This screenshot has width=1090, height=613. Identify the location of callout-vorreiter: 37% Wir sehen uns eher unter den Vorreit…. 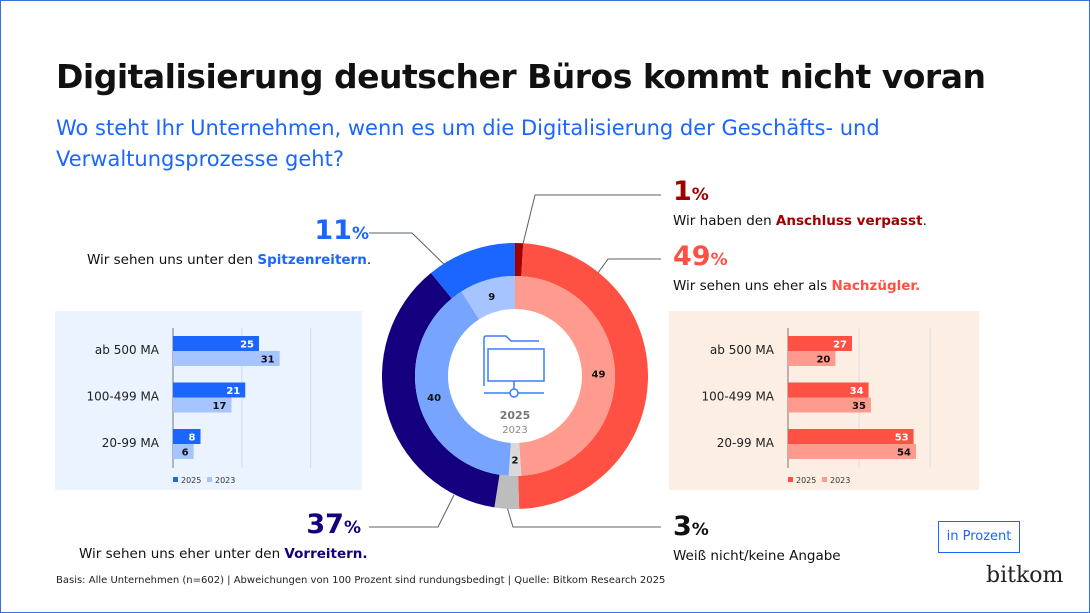
(223, 535).